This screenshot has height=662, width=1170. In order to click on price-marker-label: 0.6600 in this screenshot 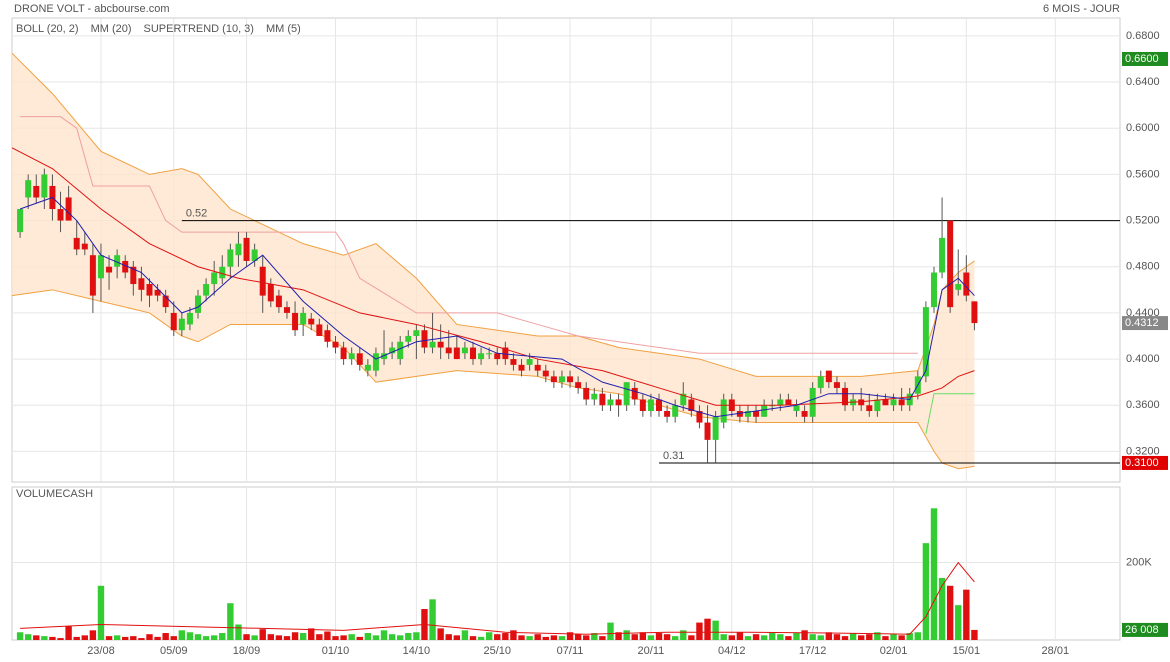, I will do `click(1142, 59)`.